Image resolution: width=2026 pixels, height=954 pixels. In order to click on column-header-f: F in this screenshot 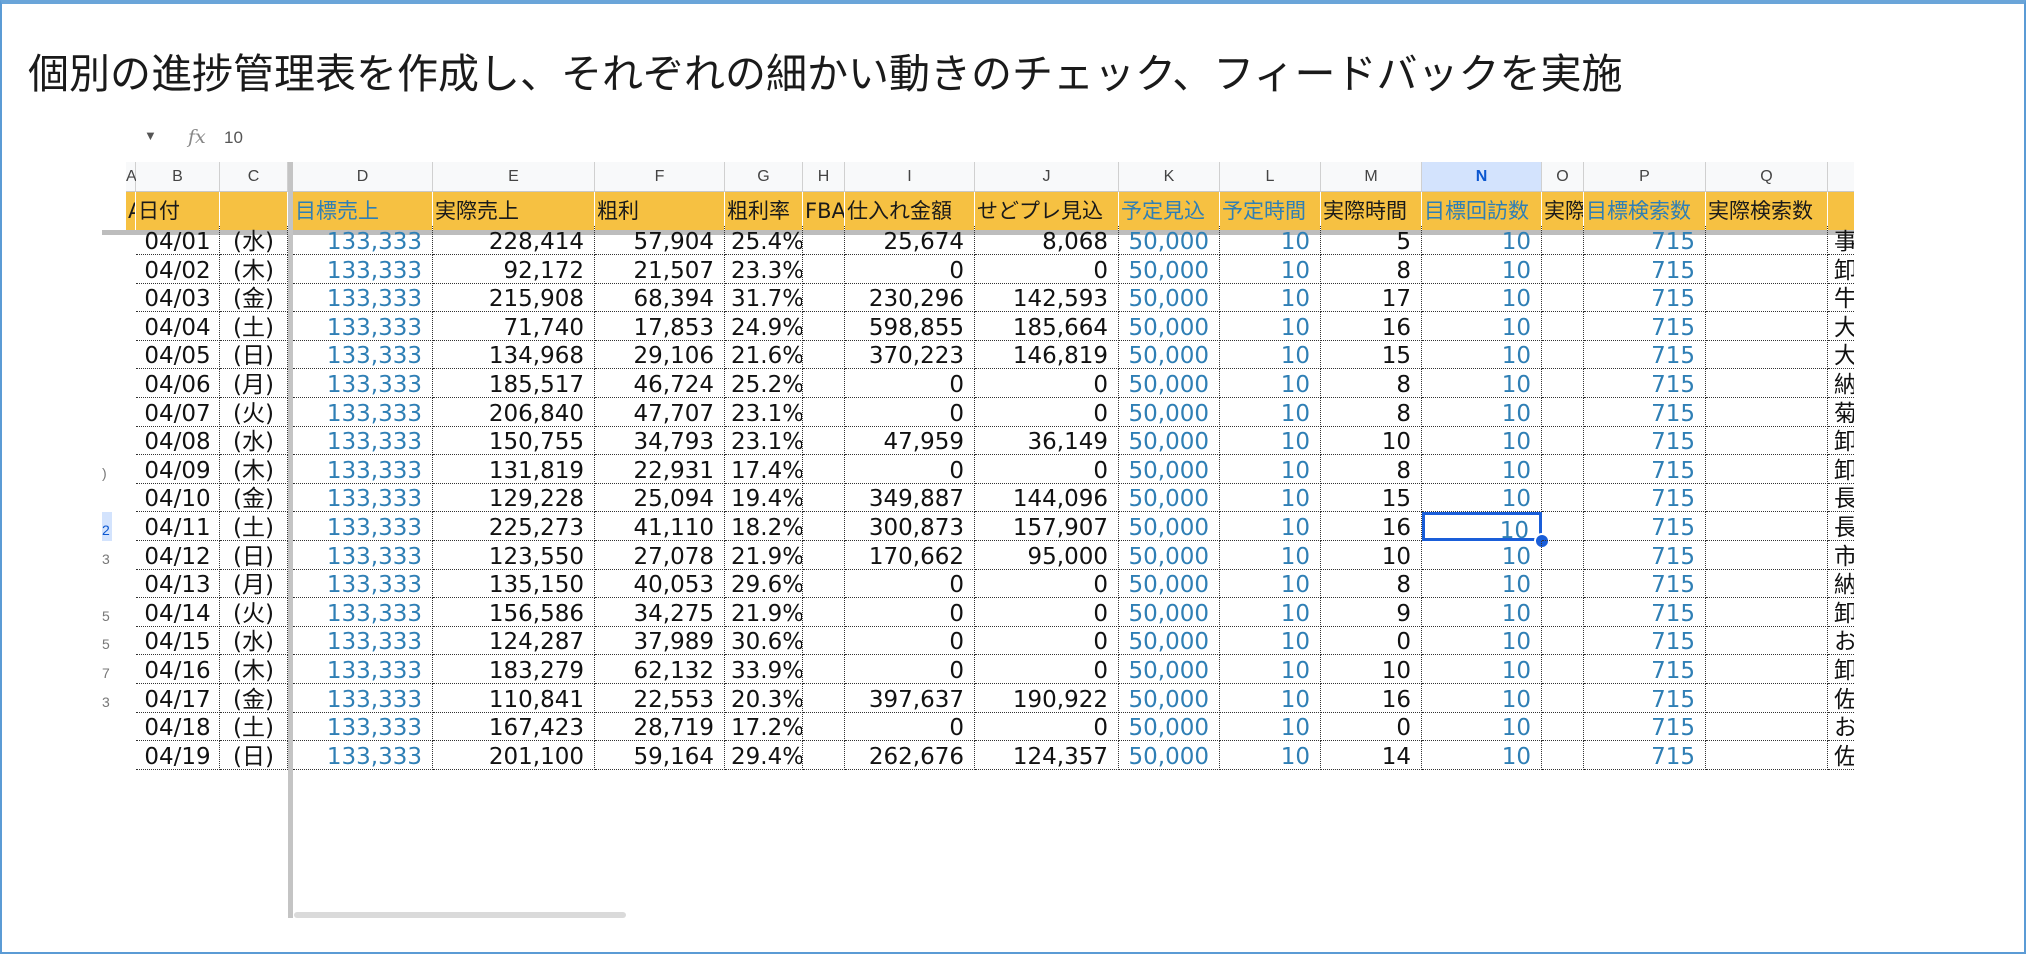, I will do `click(660, 177)`.